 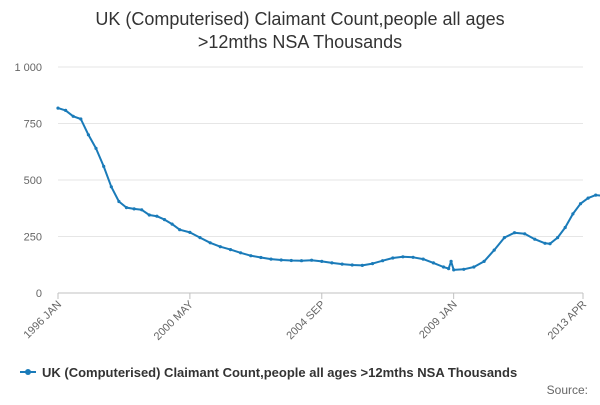 I want to click on x-tick-label: 1996 JAN, so click(x=42, y=320).